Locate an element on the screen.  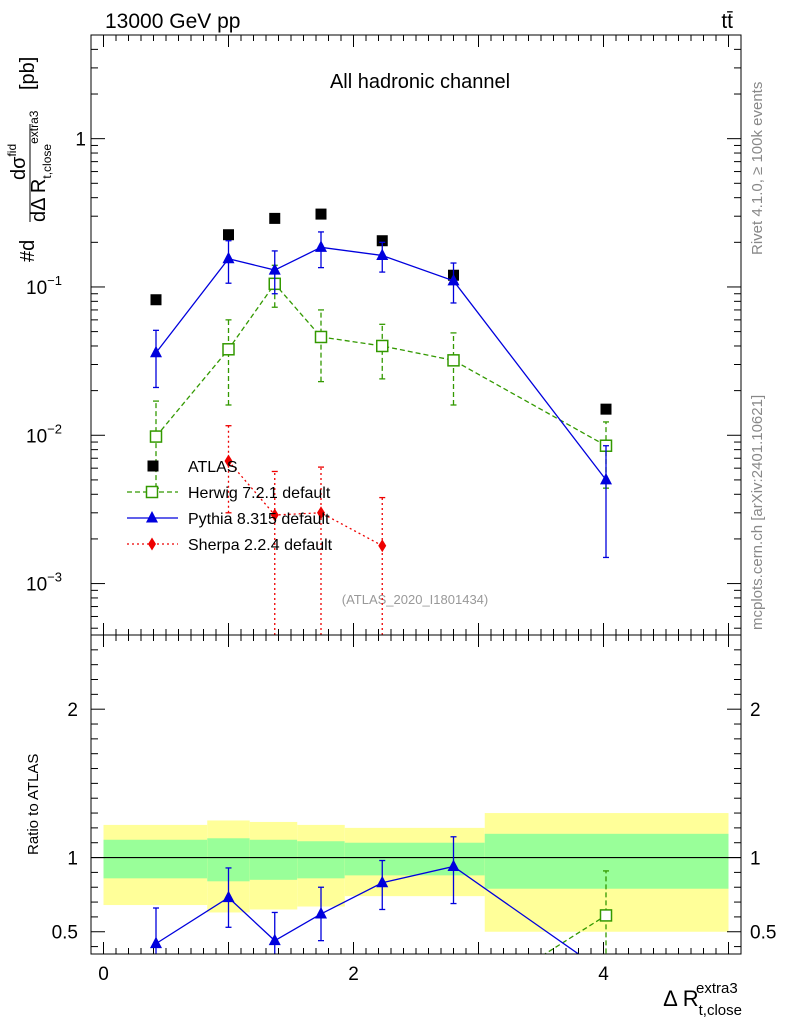
main-ylabel: #d dσfid dΔ Rt,closeextra3 [pb] is located at coordinates (29, 159).